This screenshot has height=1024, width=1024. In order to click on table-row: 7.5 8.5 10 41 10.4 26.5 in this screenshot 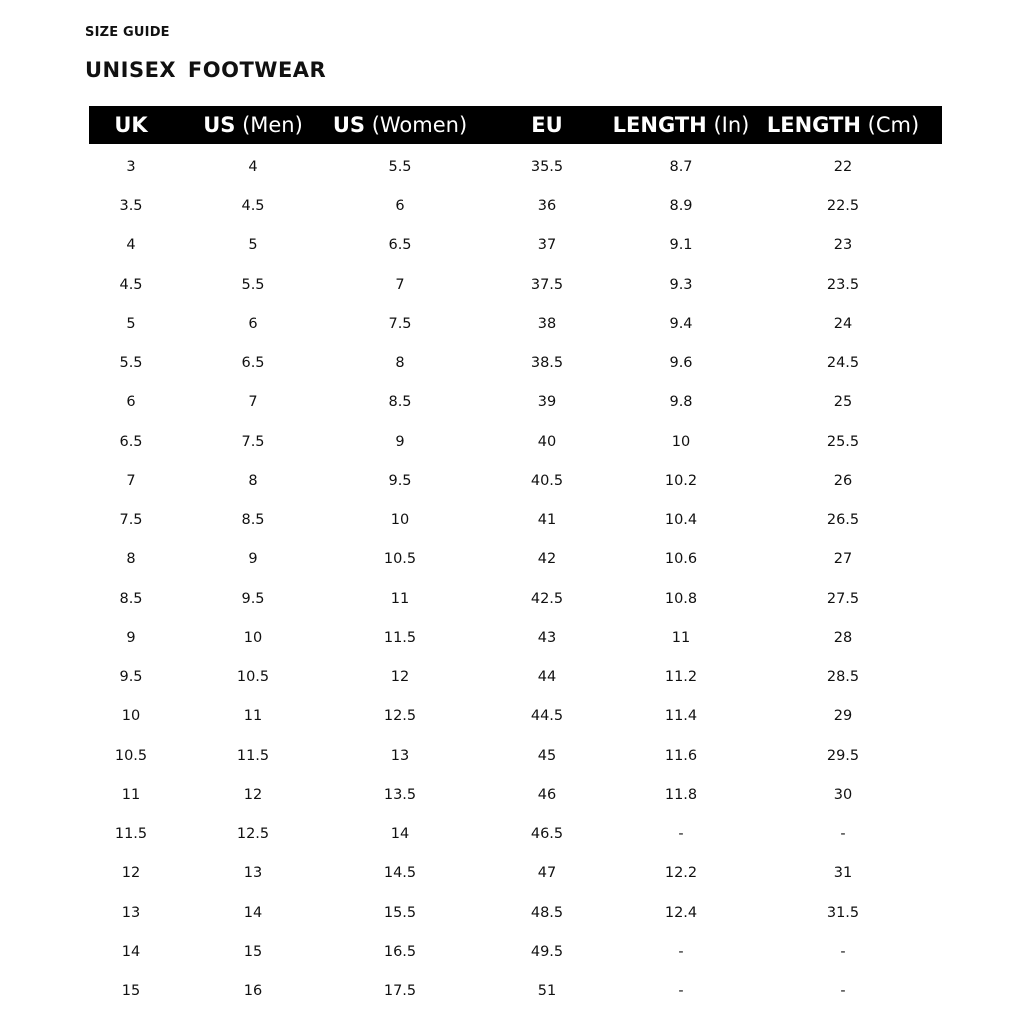, I will do `click(512, 520)`.